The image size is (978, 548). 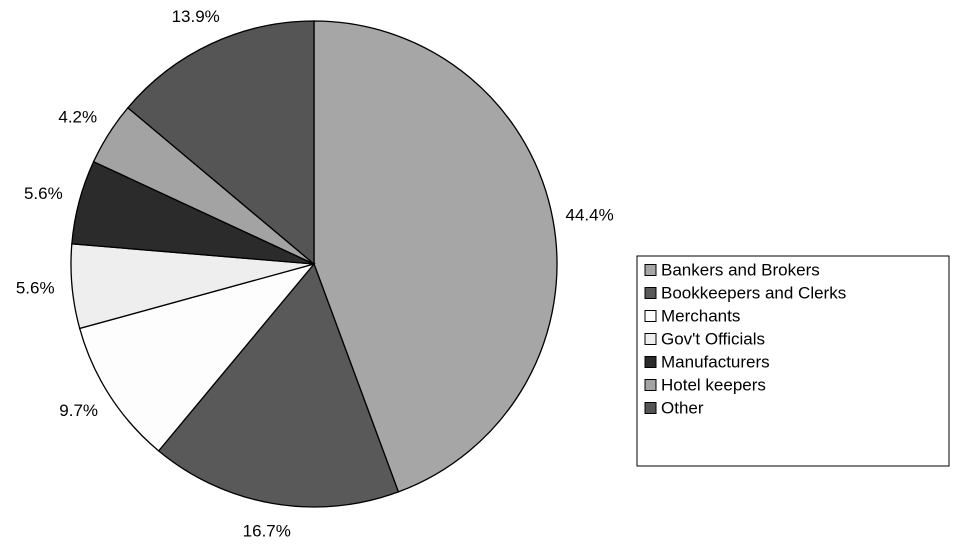 What do you see at coordinates (590, 215) in the screenshot?
I see `data-label: 44.4%` at bounding box center [590, 215].